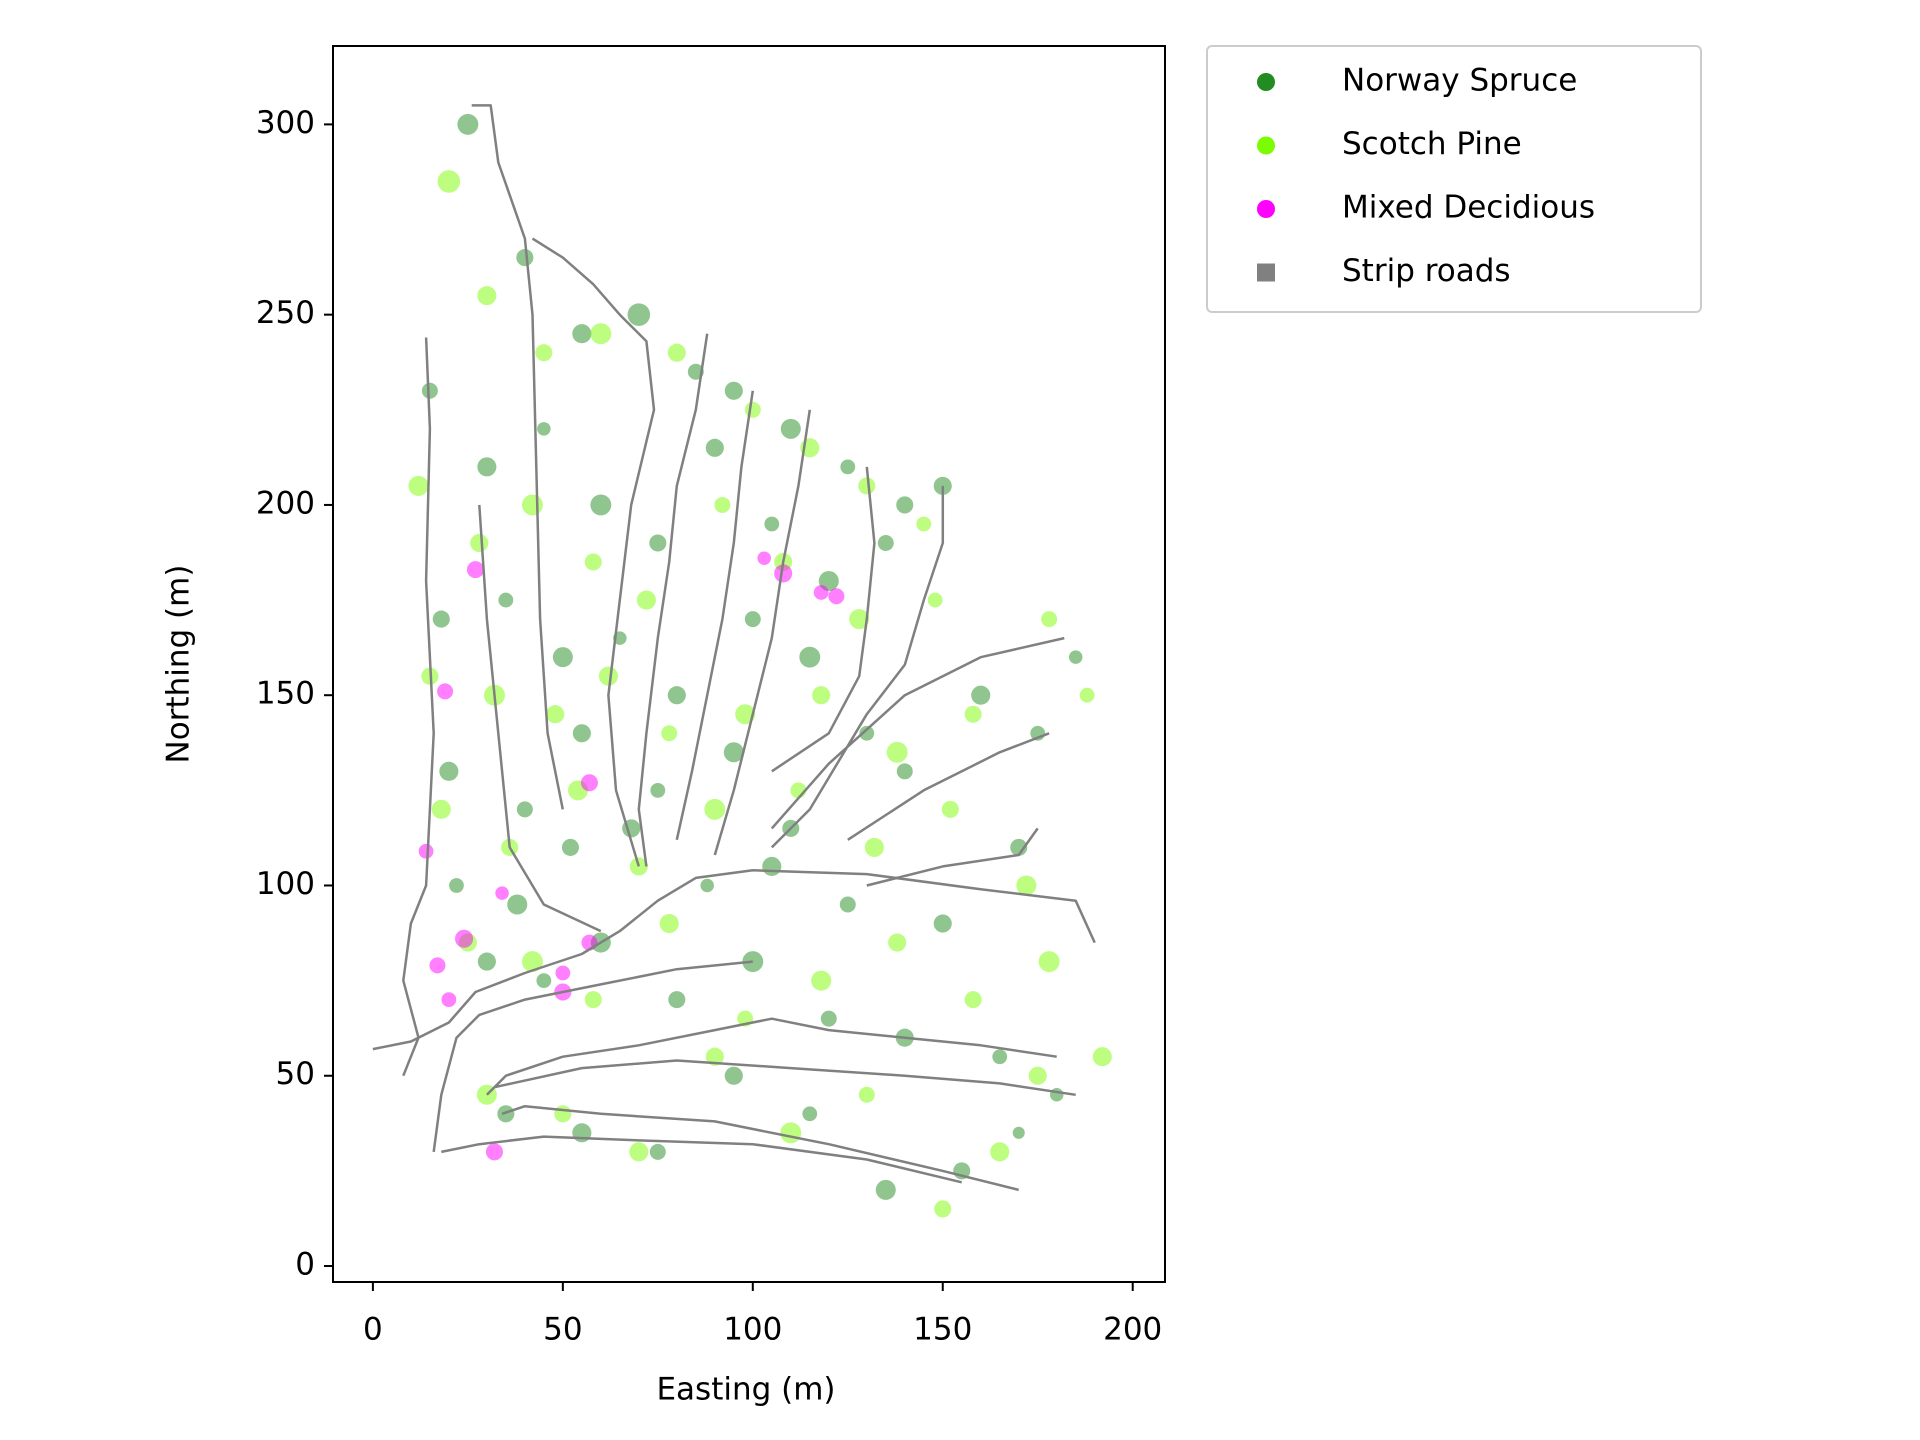  Describe the element at coordinates (1468, 208) in the screenshot. I see `legend-label: Mixed Decidious` at that location.